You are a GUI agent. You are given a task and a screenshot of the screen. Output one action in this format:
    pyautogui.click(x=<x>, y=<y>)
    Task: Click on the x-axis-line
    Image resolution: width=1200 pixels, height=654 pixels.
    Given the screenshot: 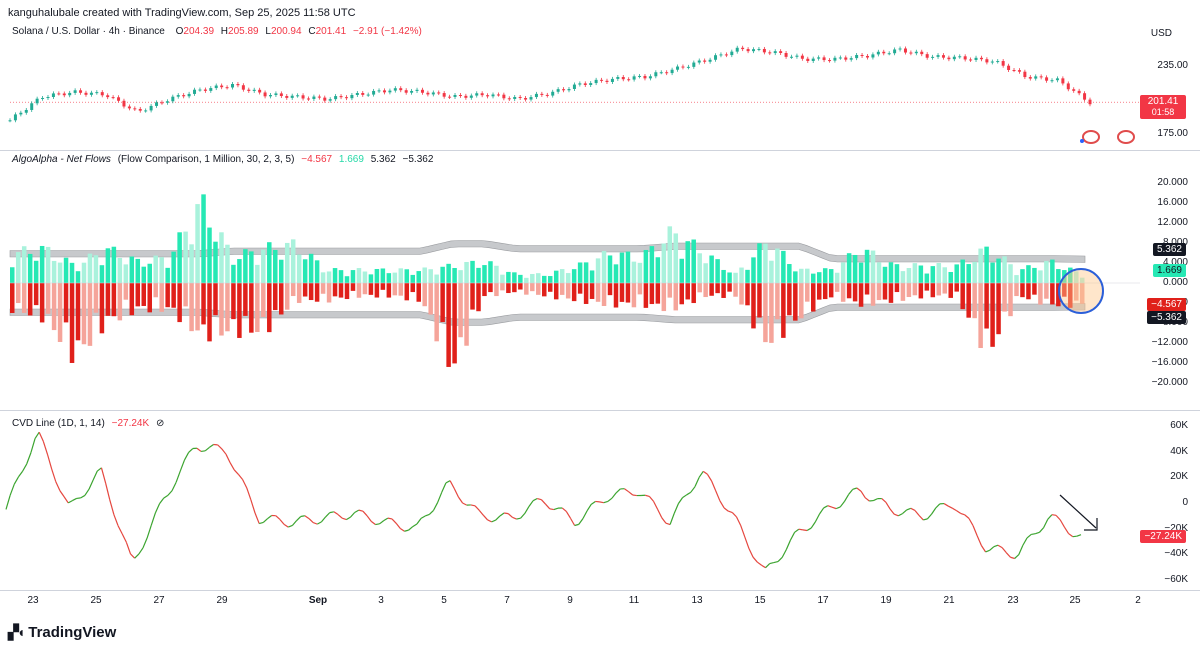 What is the action you would take?
    pyautogui.click(x=600, y=590)
    